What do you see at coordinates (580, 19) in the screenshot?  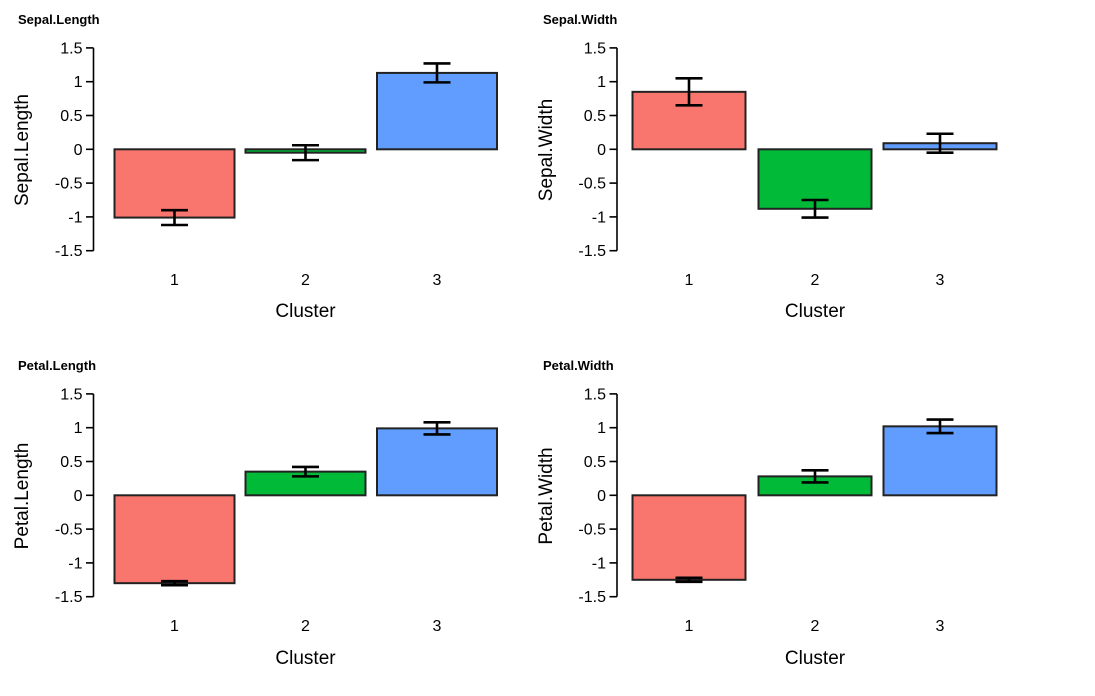 I see `panel-title: Sepal.Width` at bounding box center [580, 19].